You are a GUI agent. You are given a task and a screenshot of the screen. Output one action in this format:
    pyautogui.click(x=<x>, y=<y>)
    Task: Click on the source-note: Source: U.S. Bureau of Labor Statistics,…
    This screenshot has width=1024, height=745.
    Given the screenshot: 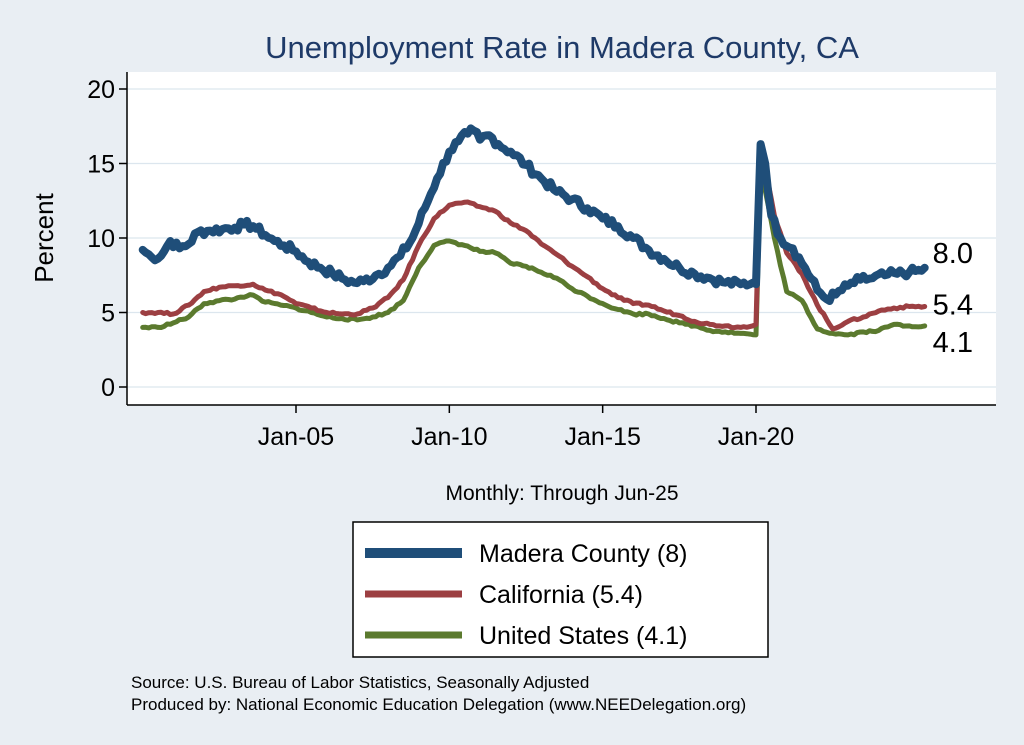 What is the action you would take?
    pyautogui.click(x=360, y=682)
    